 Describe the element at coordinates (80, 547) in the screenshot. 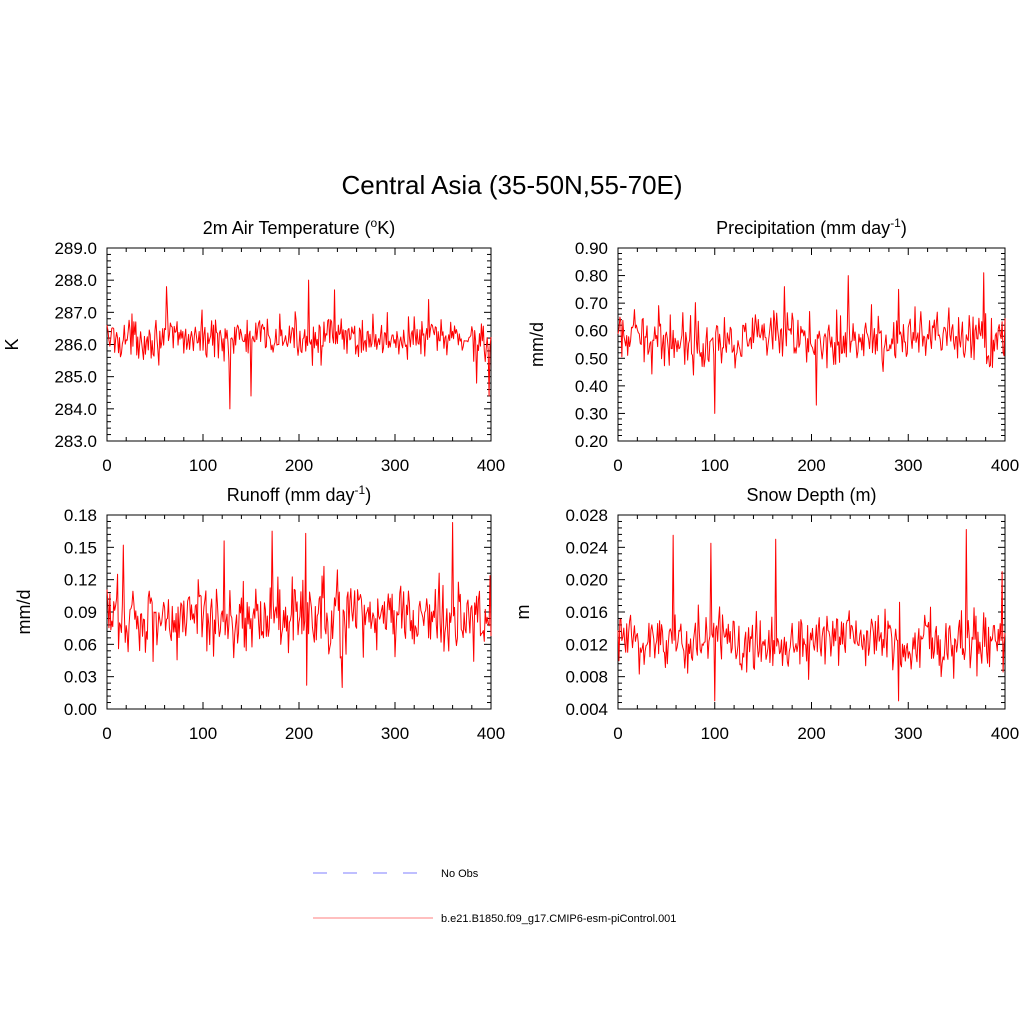

I see `y-tick-label: 0.15` at that location.